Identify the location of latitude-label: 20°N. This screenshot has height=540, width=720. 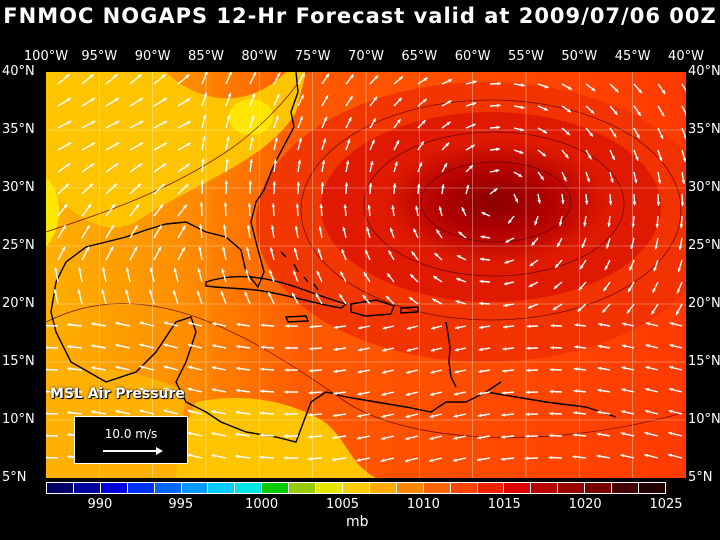
(18, 303).